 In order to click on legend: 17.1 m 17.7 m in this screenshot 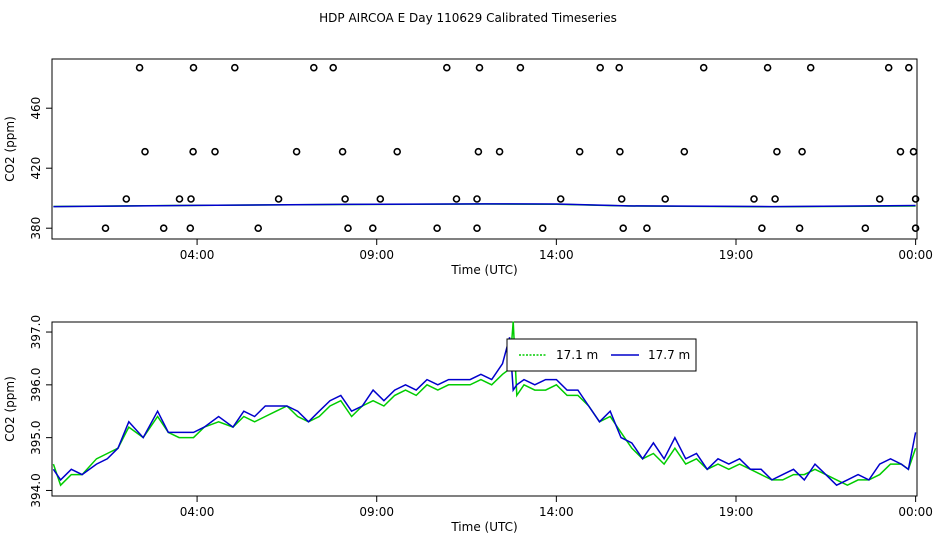, I will do `click(601, 355)`.